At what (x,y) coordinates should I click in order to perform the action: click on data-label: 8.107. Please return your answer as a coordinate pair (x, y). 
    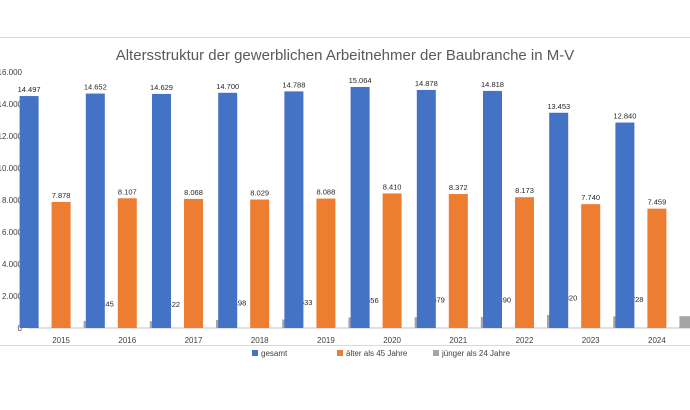
    Looking at the image, I should click on (127, 191).